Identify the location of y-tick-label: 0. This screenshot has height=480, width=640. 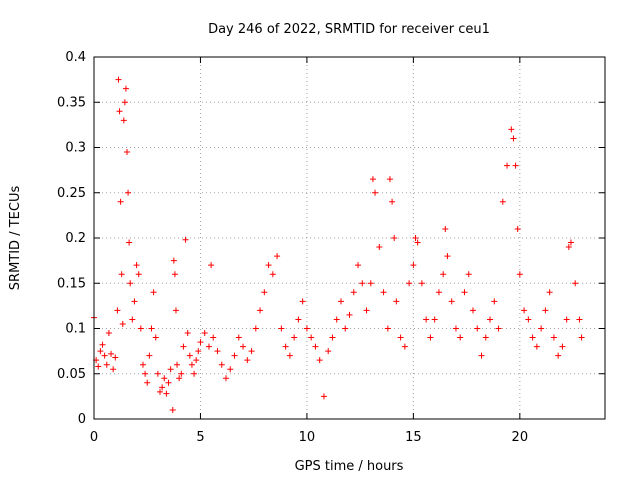
(82, 419).